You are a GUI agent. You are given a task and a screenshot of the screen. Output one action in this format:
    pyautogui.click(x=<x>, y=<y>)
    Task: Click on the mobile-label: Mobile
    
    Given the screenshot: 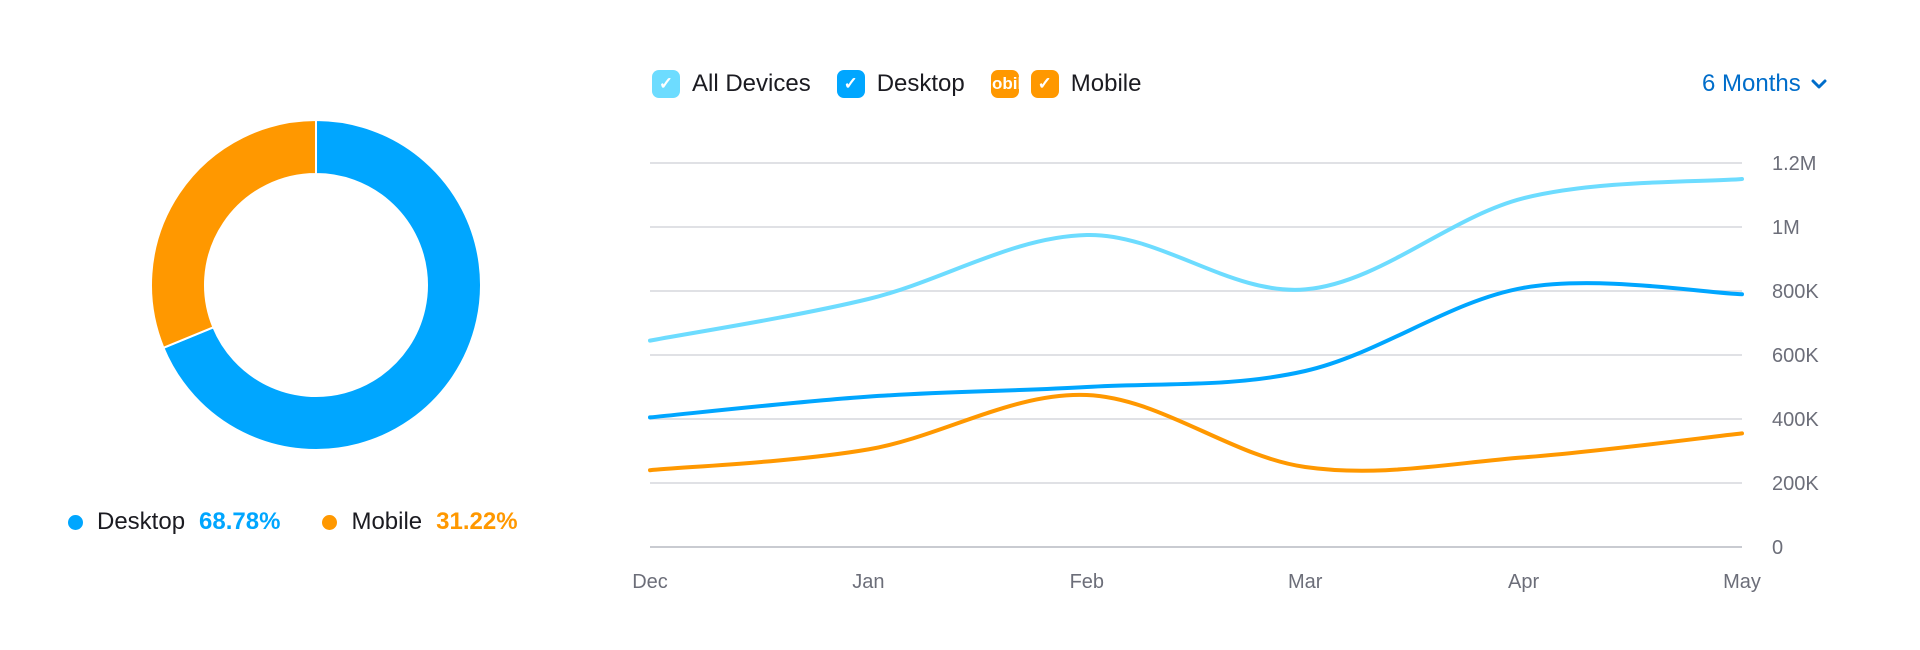 What is the action you would take?
    pyautogui.click(x=1106, y=83)
    